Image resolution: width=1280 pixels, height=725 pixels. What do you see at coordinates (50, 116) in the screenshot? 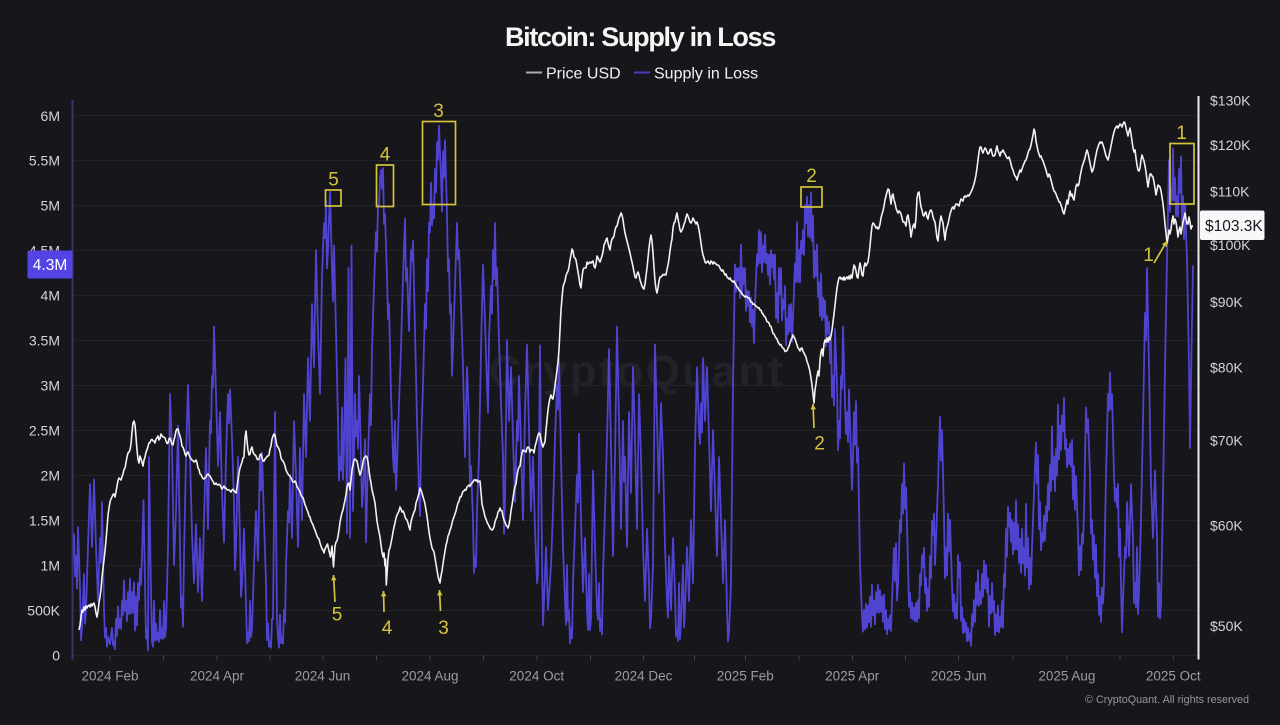
I see `svg-text: 6M` at bounding box center [50, 116].